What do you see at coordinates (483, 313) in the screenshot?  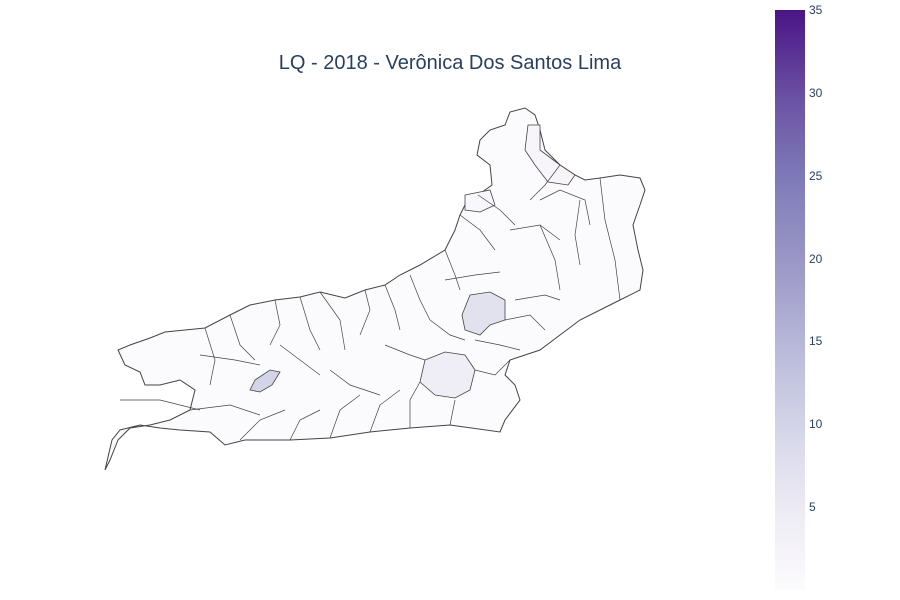 I see `municipality-central-east` at bounding box center [483, 313].